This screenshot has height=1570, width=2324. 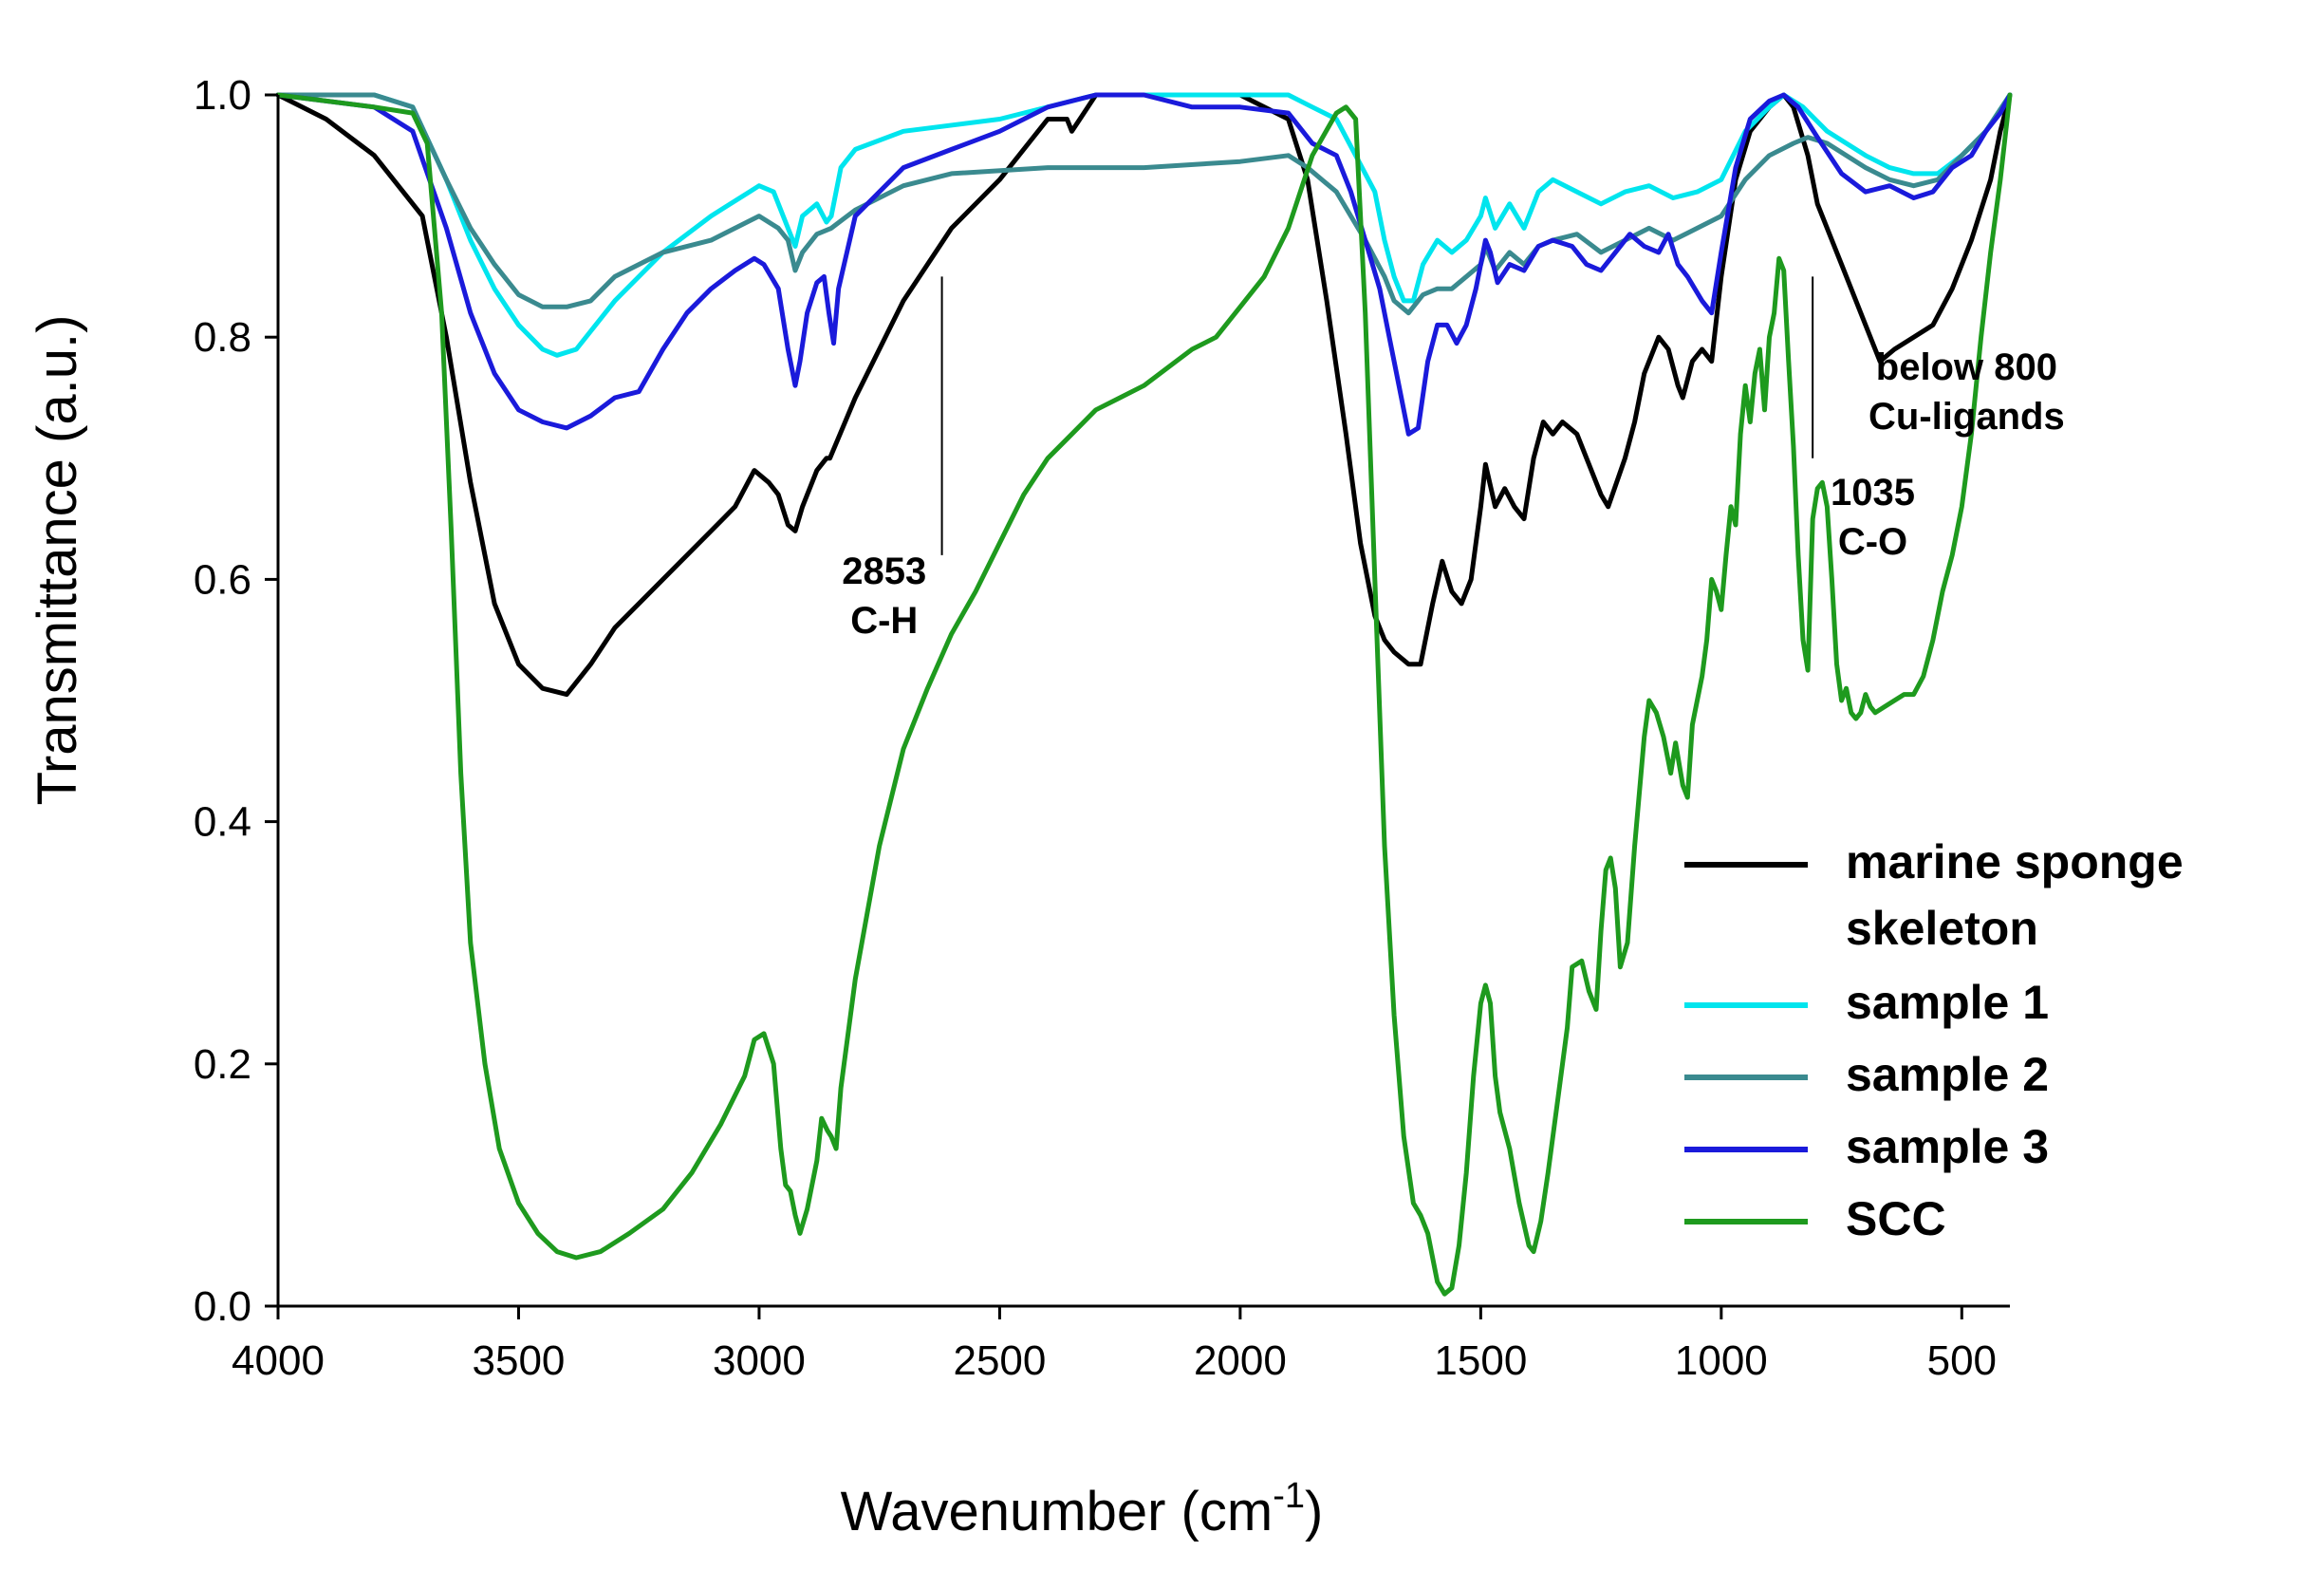 I want to click on y-tick-label: 0.8, so click(x=223, y=338).